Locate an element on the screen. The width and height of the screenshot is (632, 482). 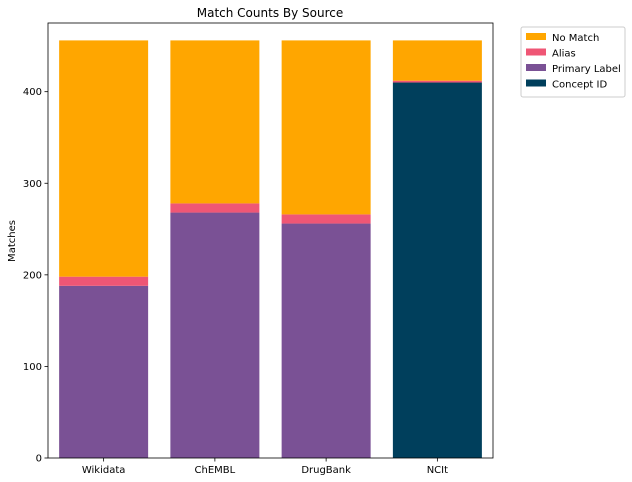
bar-alias-wikidata is located at coordinates (104, 281).